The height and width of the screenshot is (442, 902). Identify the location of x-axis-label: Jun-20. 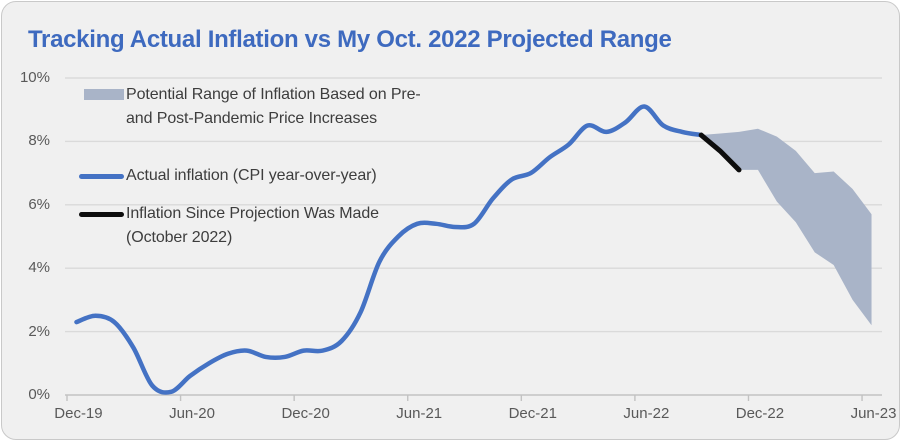
(192, 413).